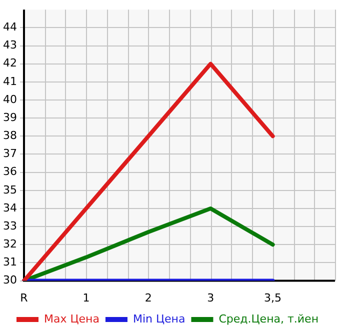 The width and height of the screenshot is (345, 335). Describe the element at coordinates (148, 297) in the screenshot. I see `x-tick-label: 2` at that location.